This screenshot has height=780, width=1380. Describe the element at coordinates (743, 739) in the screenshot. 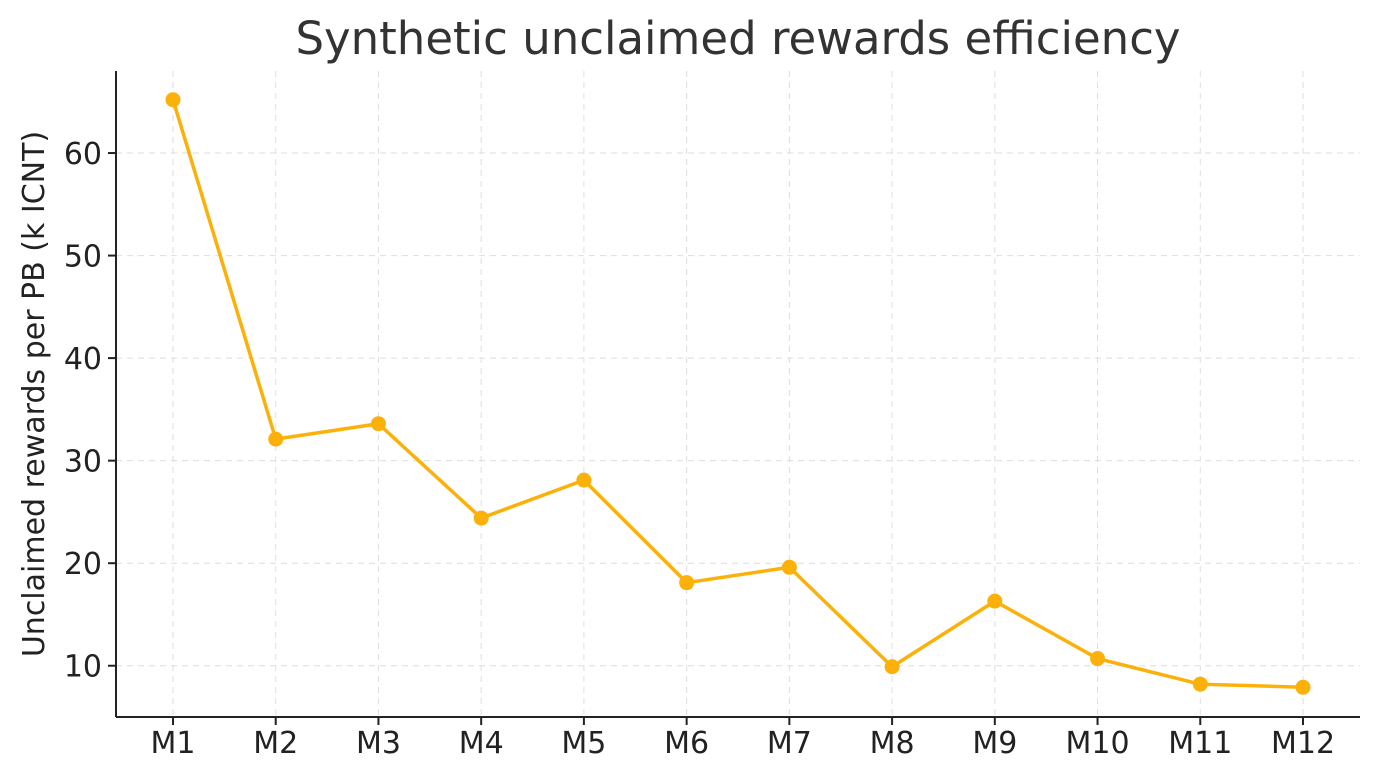

I see `x-axis-ticks: M1 M2 M3 M4 M5 M6 M7 M8 M9 M10 M11 M12` at that location.